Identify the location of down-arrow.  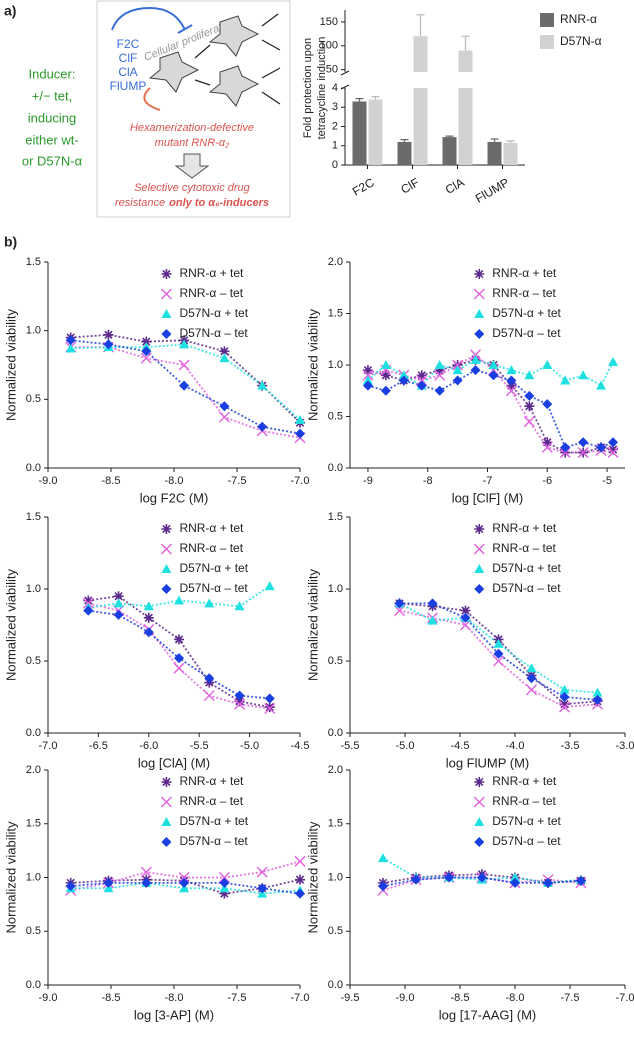
(192, 166).